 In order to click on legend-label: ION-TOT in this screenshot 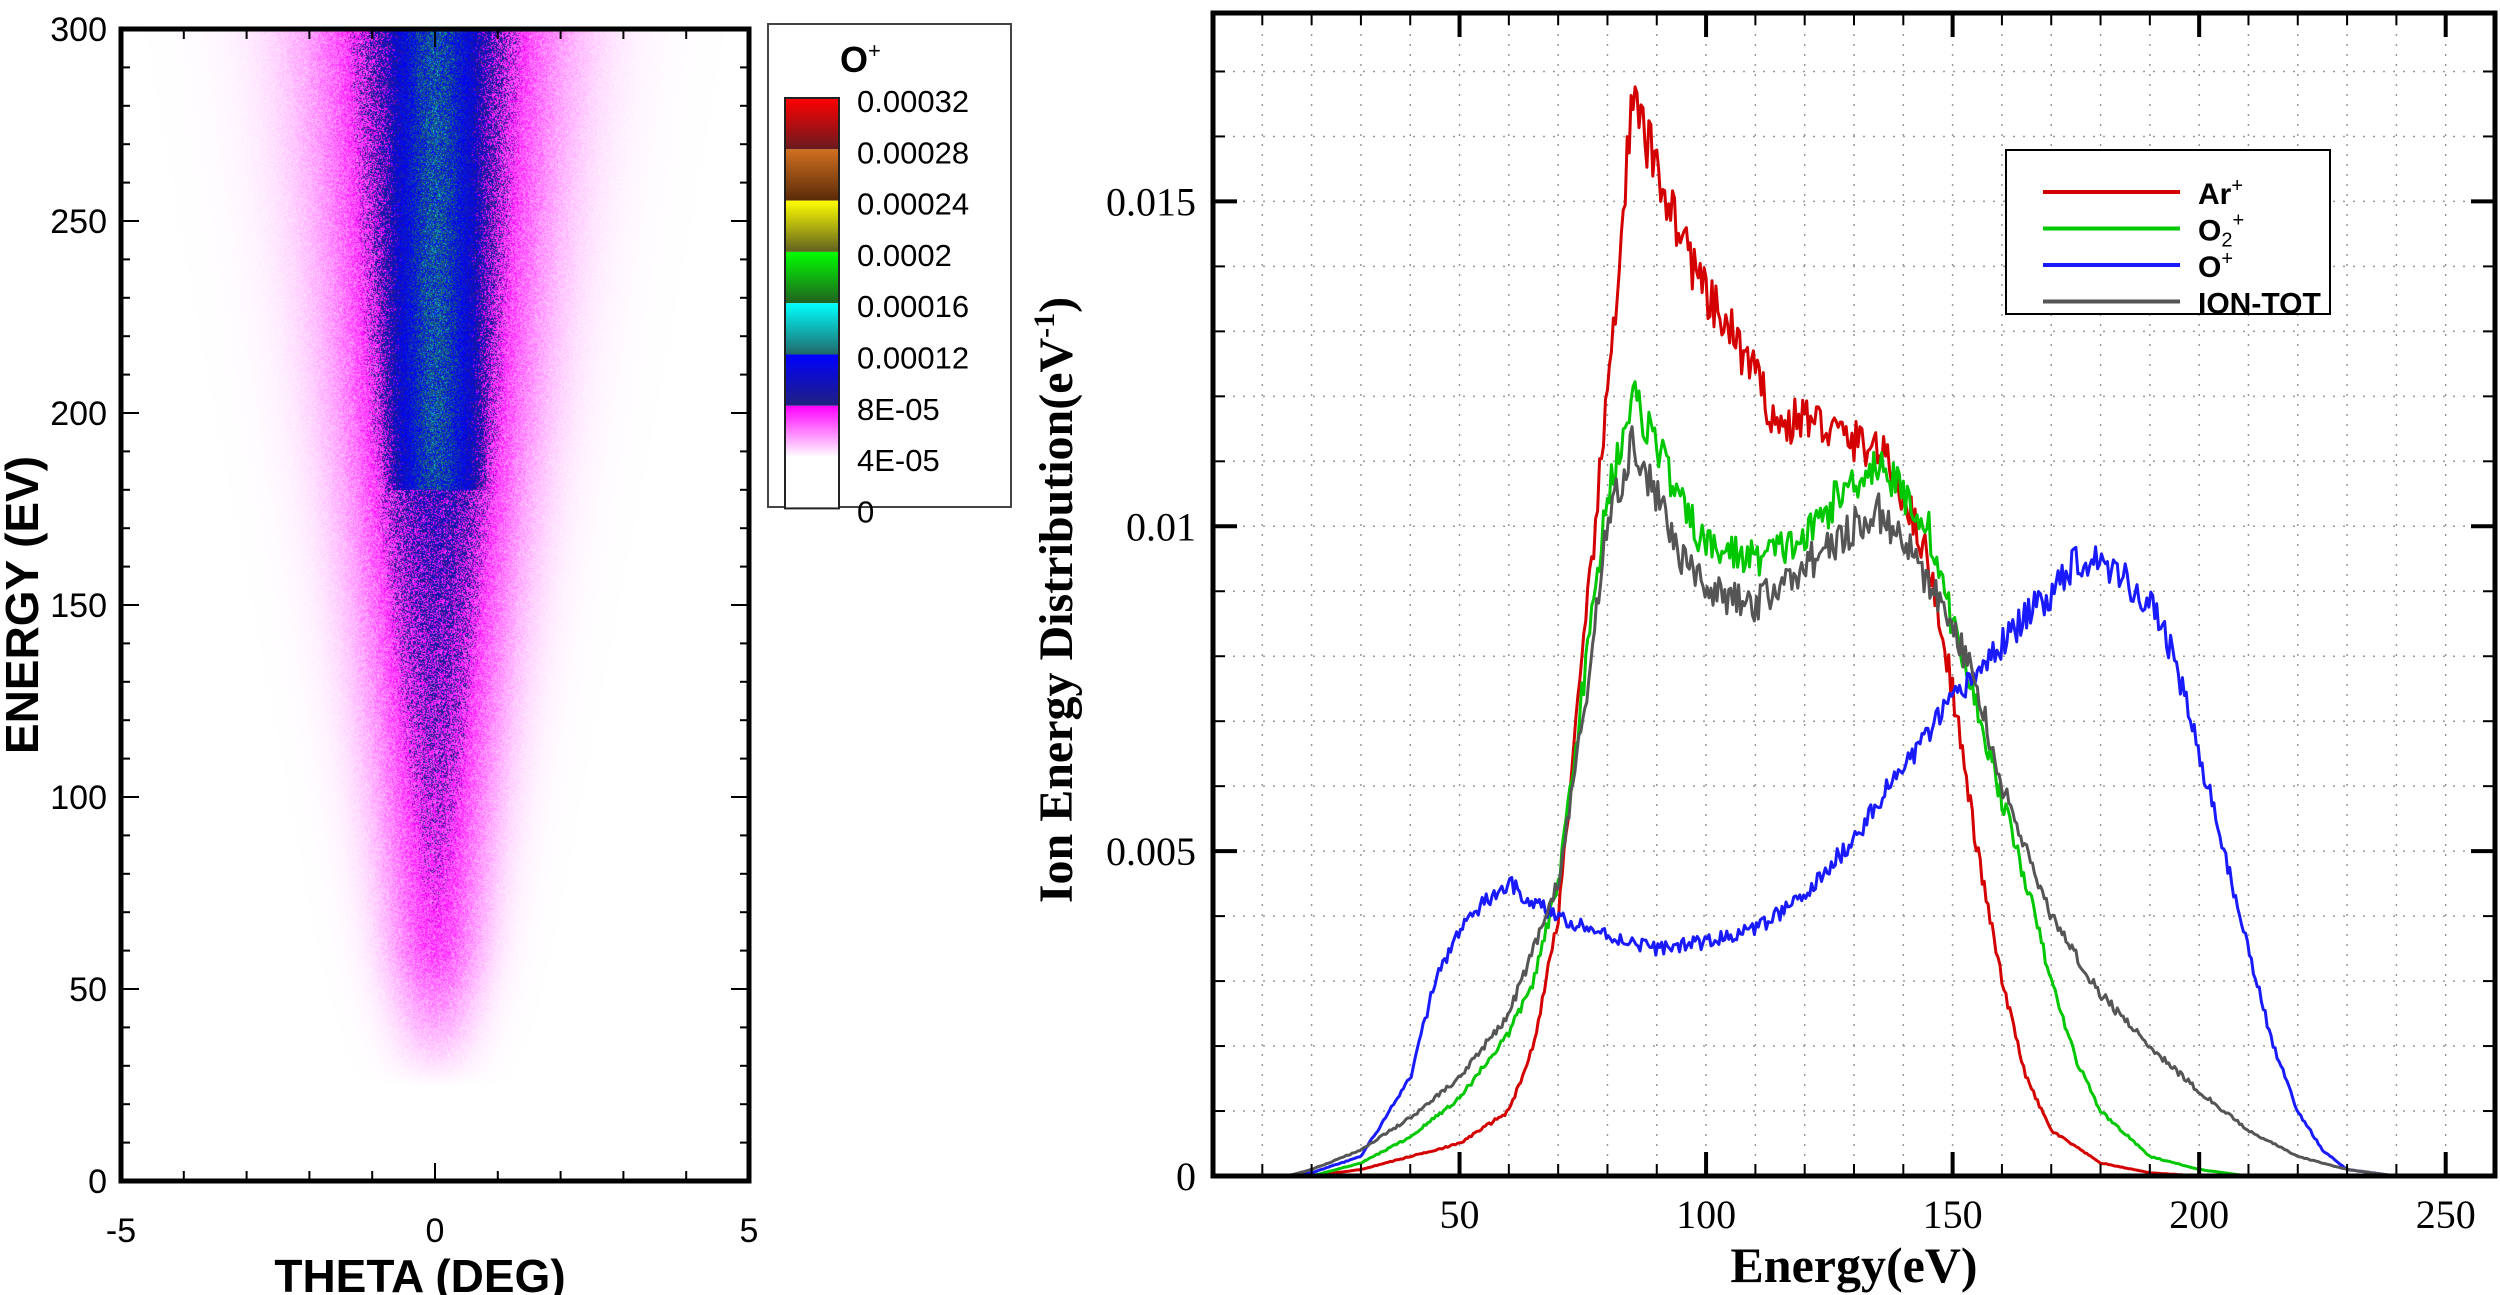, I will do `click(2259, 304)`.